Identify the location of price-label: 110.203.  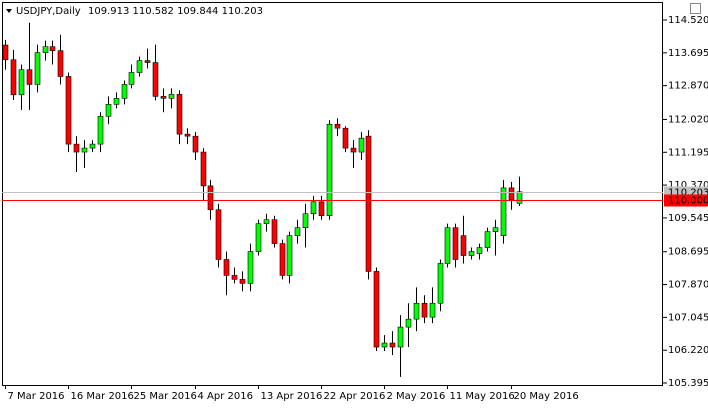
(688, 193).